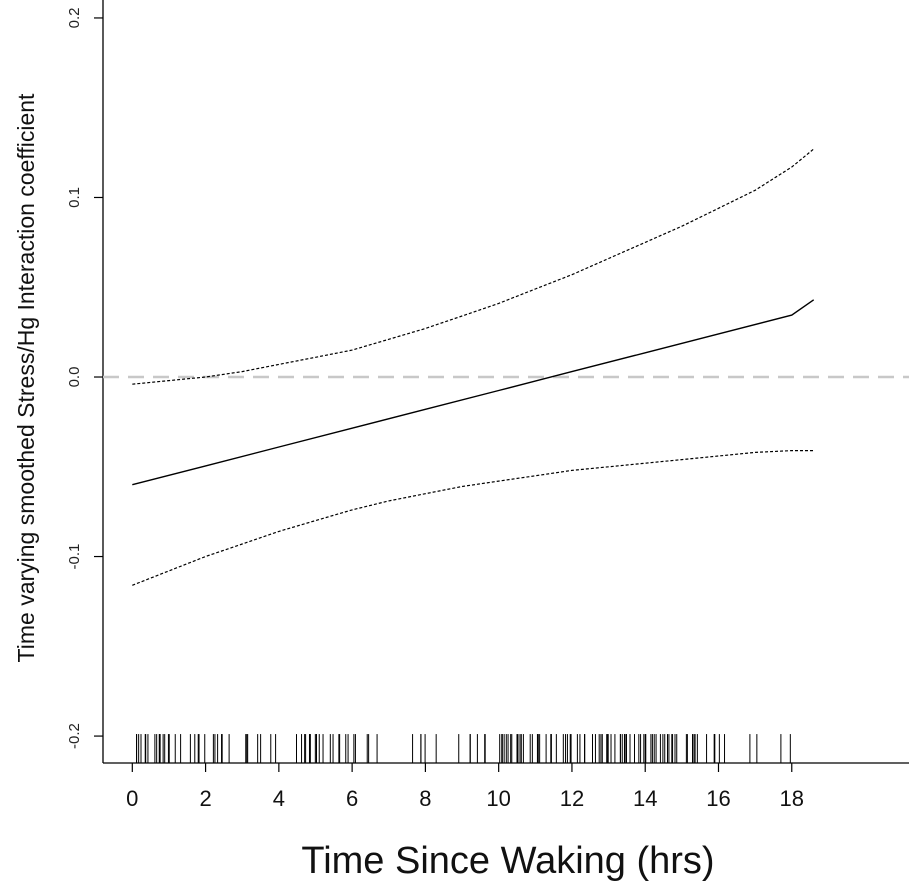  I want to click on y-tick-label: 0.0, so click(74, 377).